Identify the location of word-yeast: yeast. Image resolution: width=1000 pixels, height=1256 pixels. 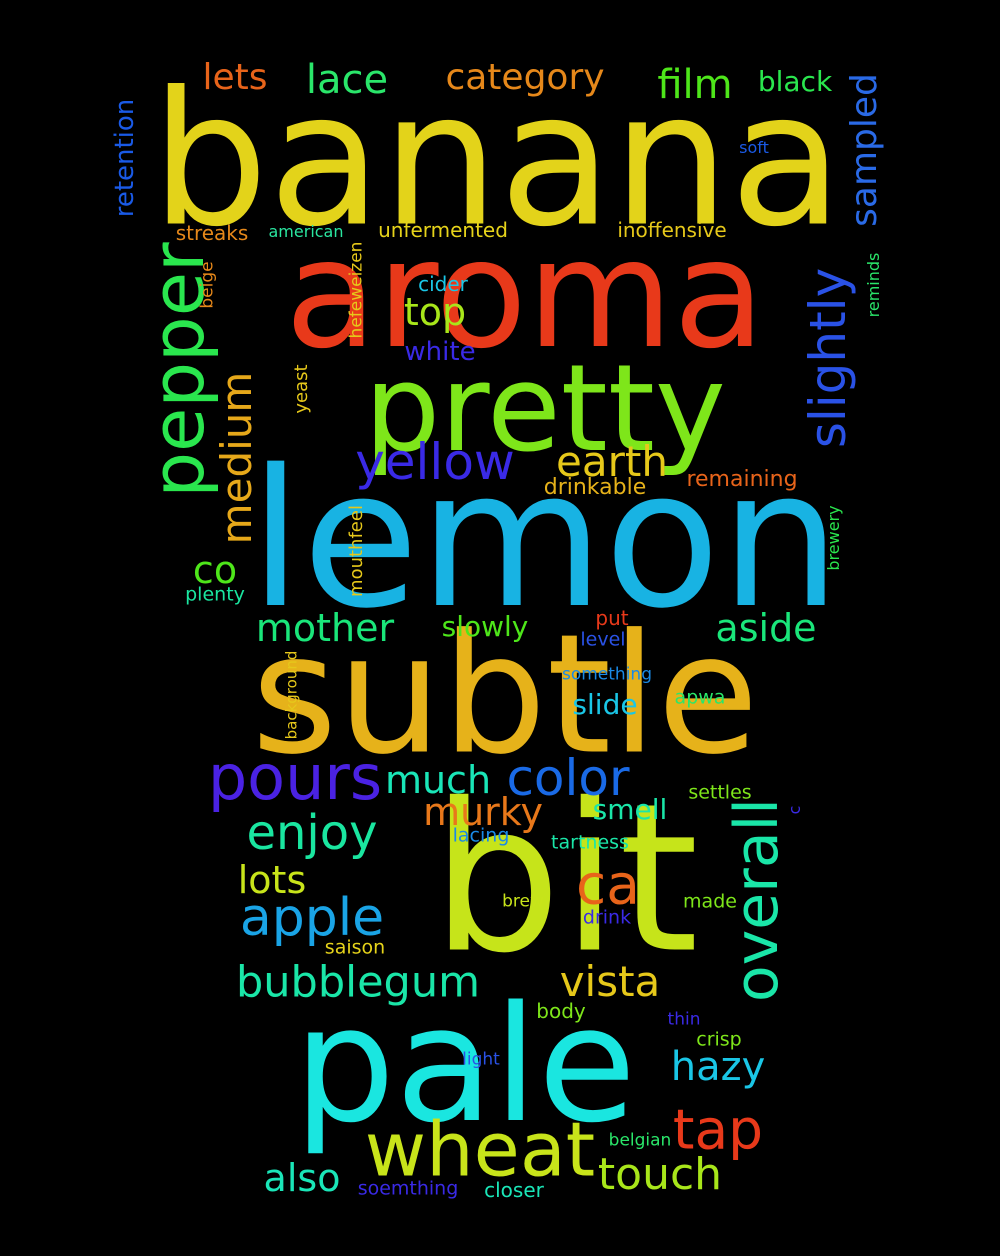
(301, 389).